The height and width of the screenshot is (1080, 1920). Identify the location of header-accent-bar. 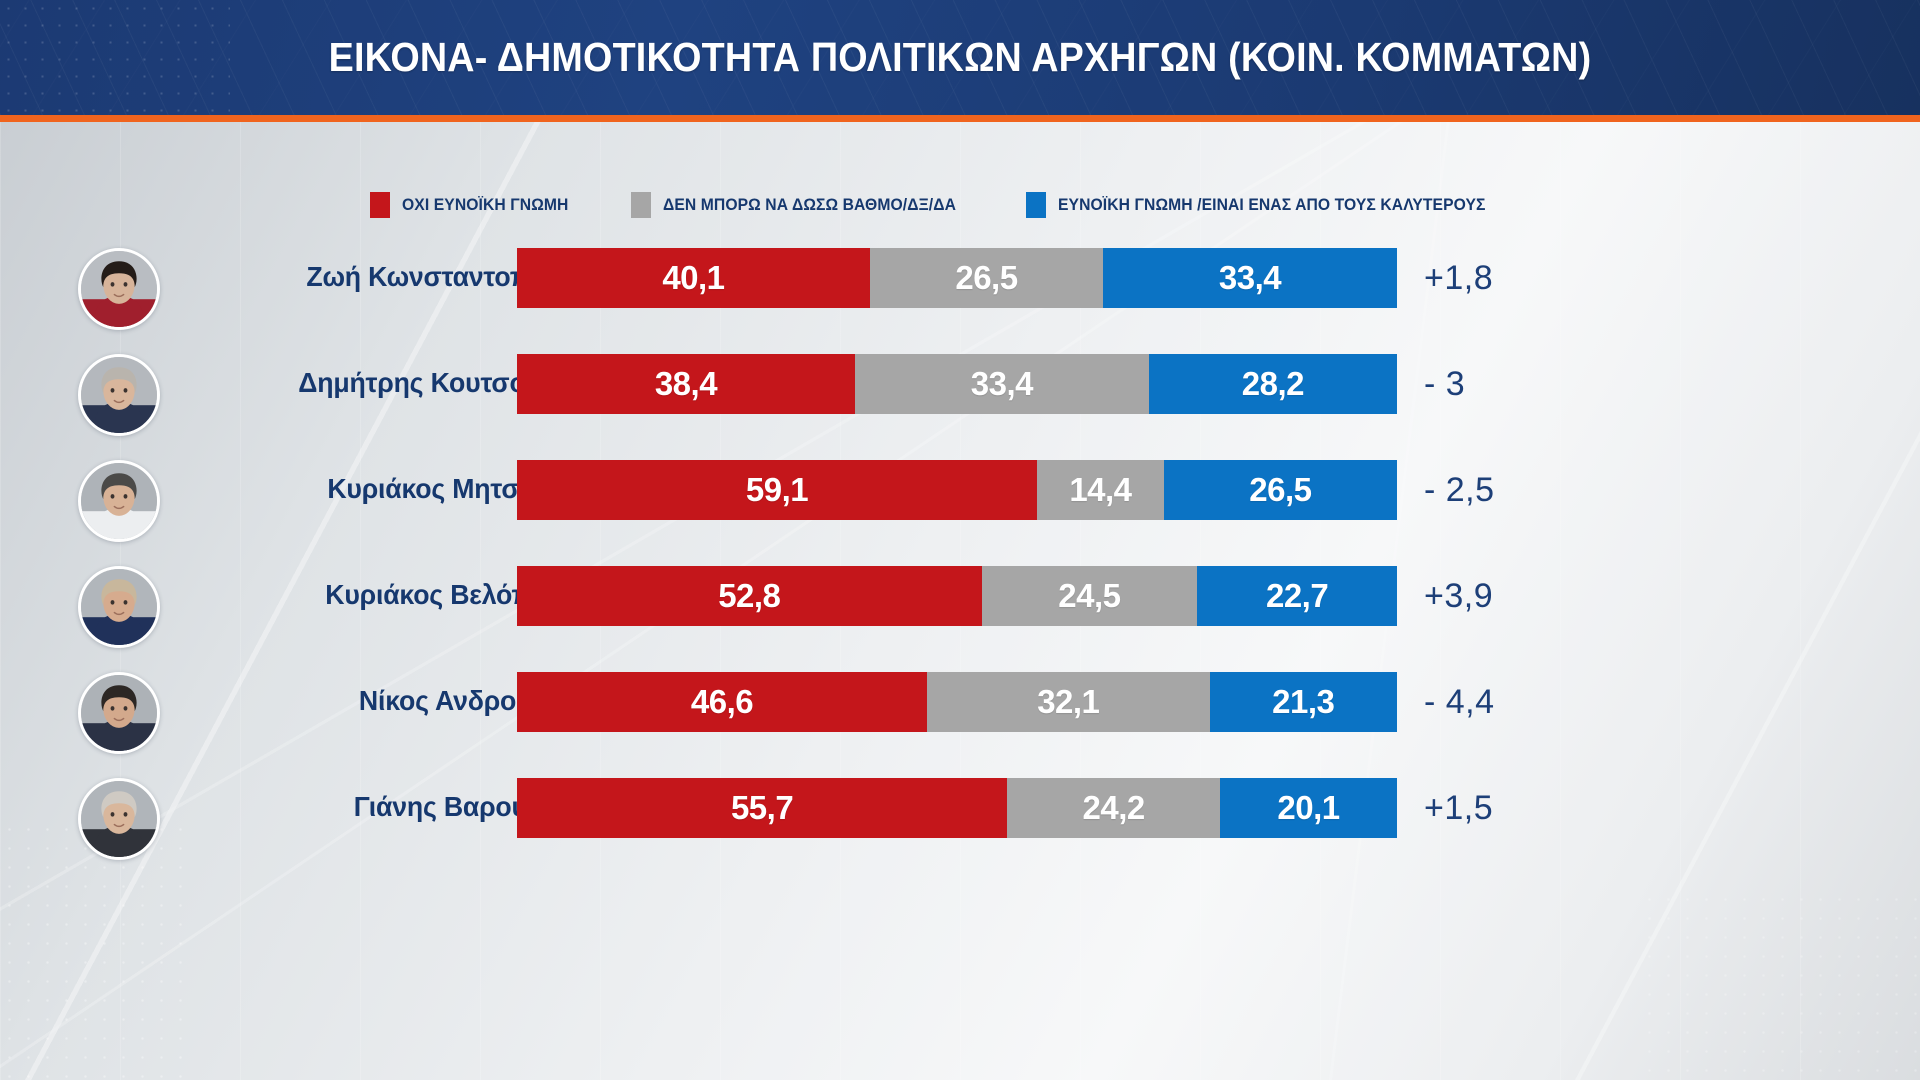
(960, 118).